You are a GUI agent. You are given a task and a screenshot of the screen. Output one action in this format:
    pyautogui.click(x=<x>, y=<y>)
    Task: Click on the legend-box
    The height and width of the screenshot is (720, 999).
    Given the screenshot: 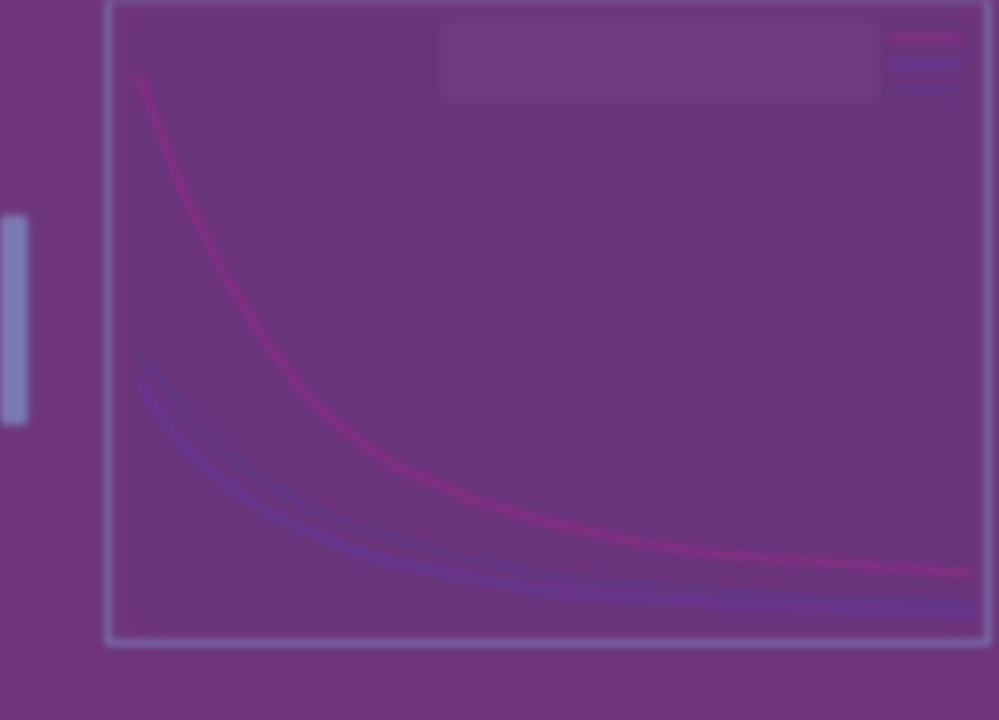 What is the action you would take?
    pyautogui.click(x=660, y=61)
    